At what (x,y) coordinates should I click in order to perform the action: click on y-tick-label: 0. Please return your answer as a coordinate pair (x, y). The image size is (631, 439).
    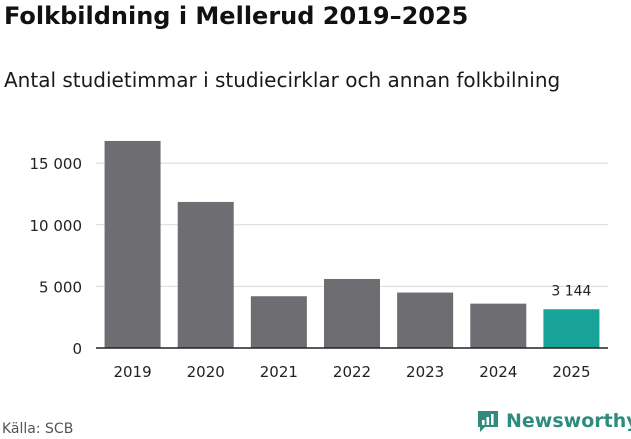
    Looking at the image, I should click on (77, 349).